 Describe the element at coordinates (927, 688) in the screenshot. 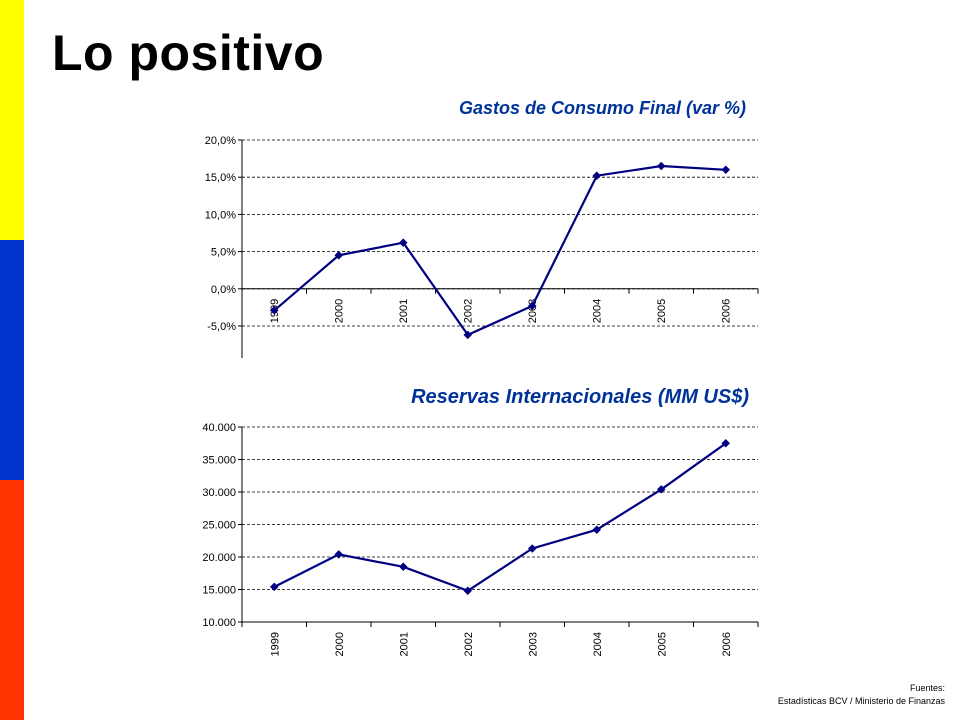

I see `sources-label: Fuentes:` at that location.